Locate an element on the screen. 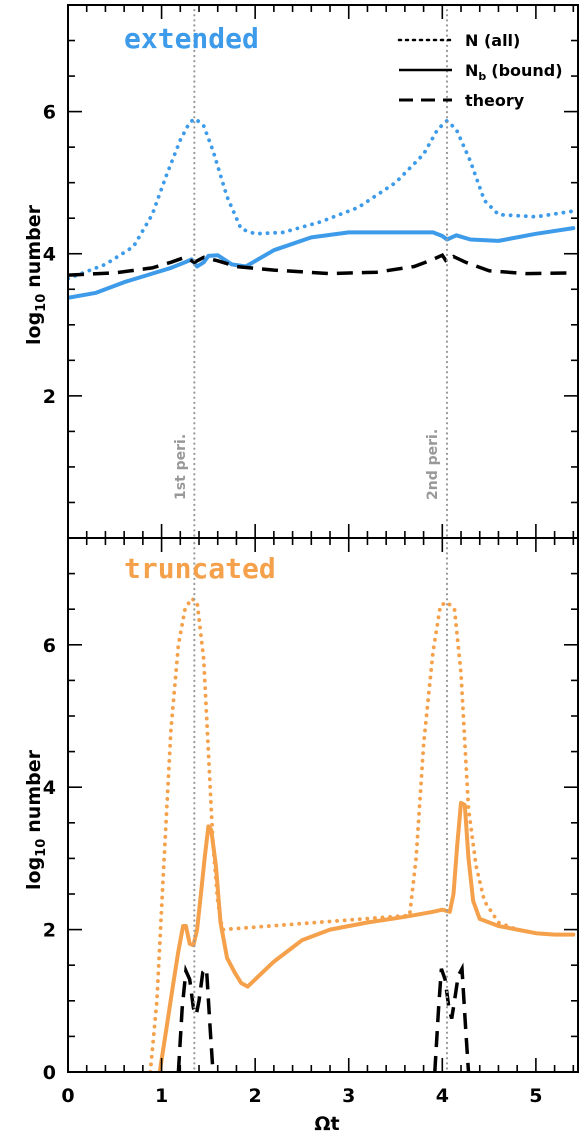 The height and width of the screenshot is (1137, 588). legend-bound-suffix: (bound) is located at coordinates (526, 70).